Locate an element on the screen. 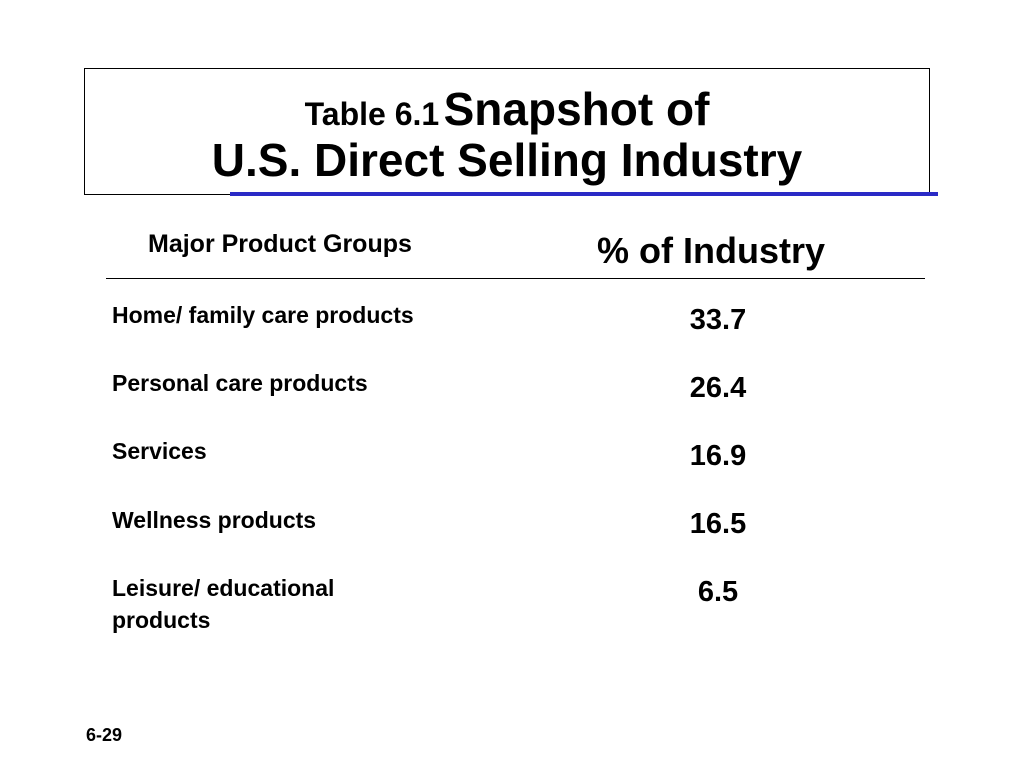 Image resolution: width=1024 pixels, height=768 pixels. title-line-1: Table 6.1 Snapshot of is located at coordinates (507, 115).